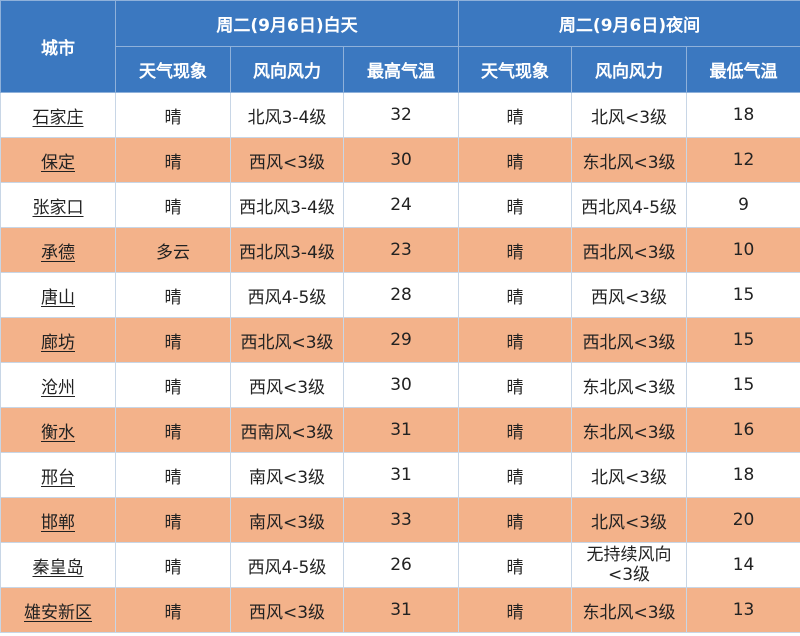  Describe the element at coordinates (743, 205) in the screenshot. I see `low-temp-cell: 9` at that location.